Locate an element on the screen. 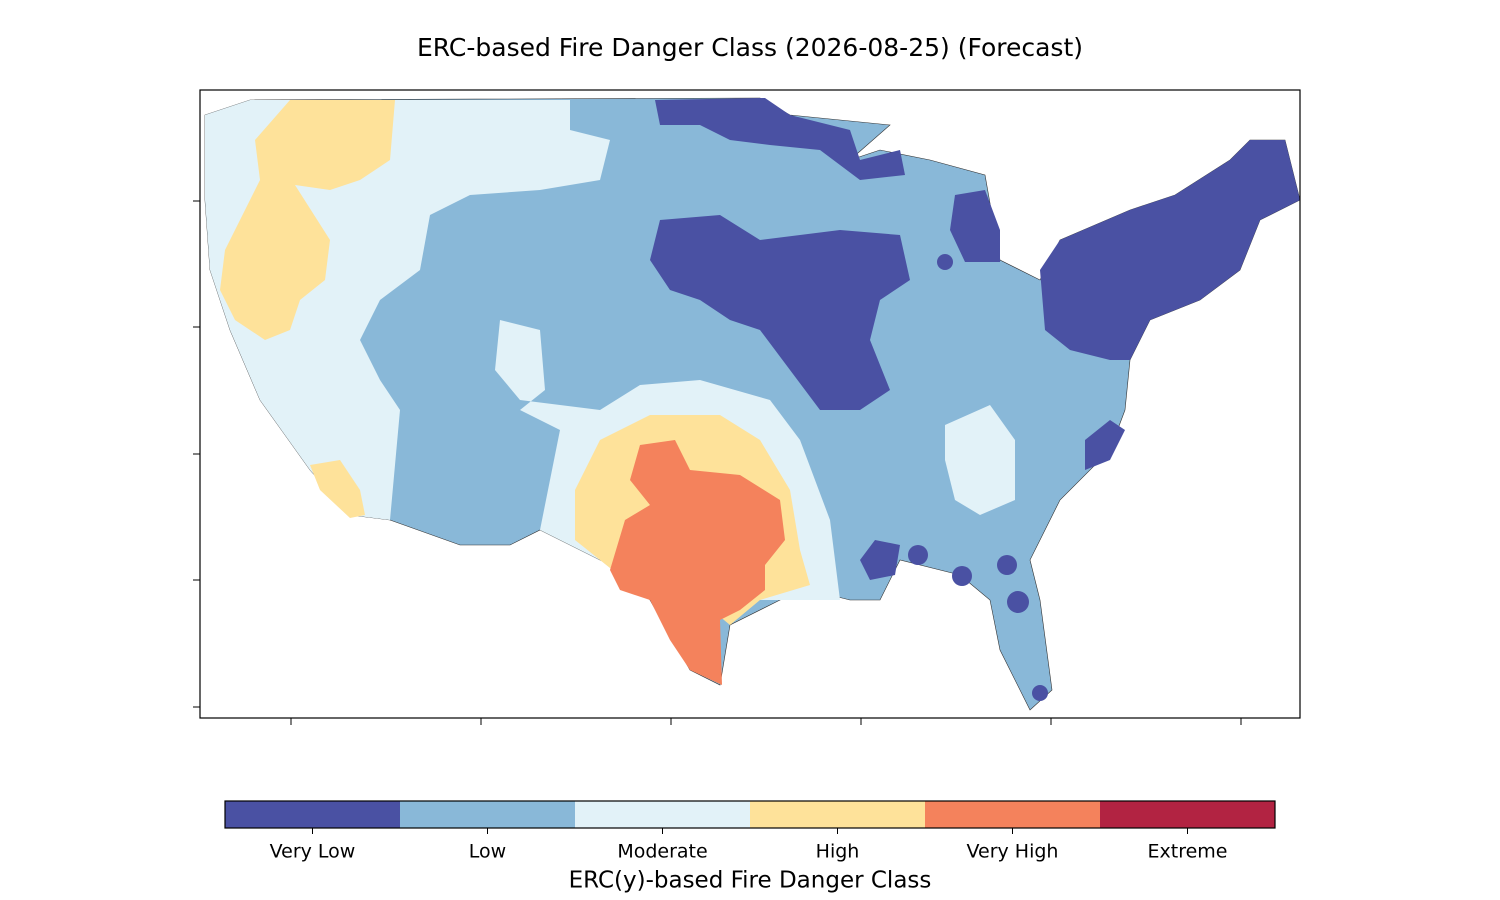 The width and height of the screenshot is (1500, 900). colorbar-frame is located at coordinates (750, 814).